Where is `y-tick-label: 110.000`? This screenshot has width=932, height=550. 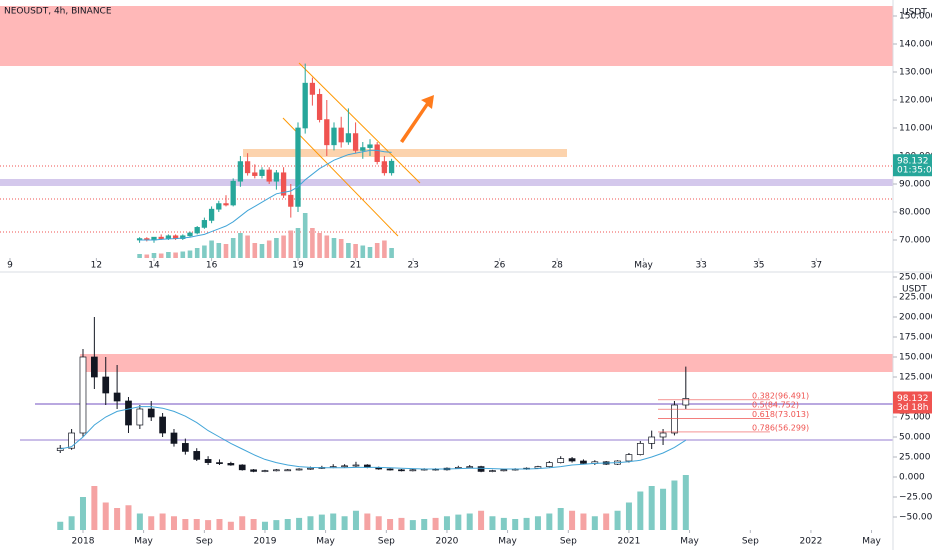
y-tick-label: 110.000 is located at coordinates (915, 128).